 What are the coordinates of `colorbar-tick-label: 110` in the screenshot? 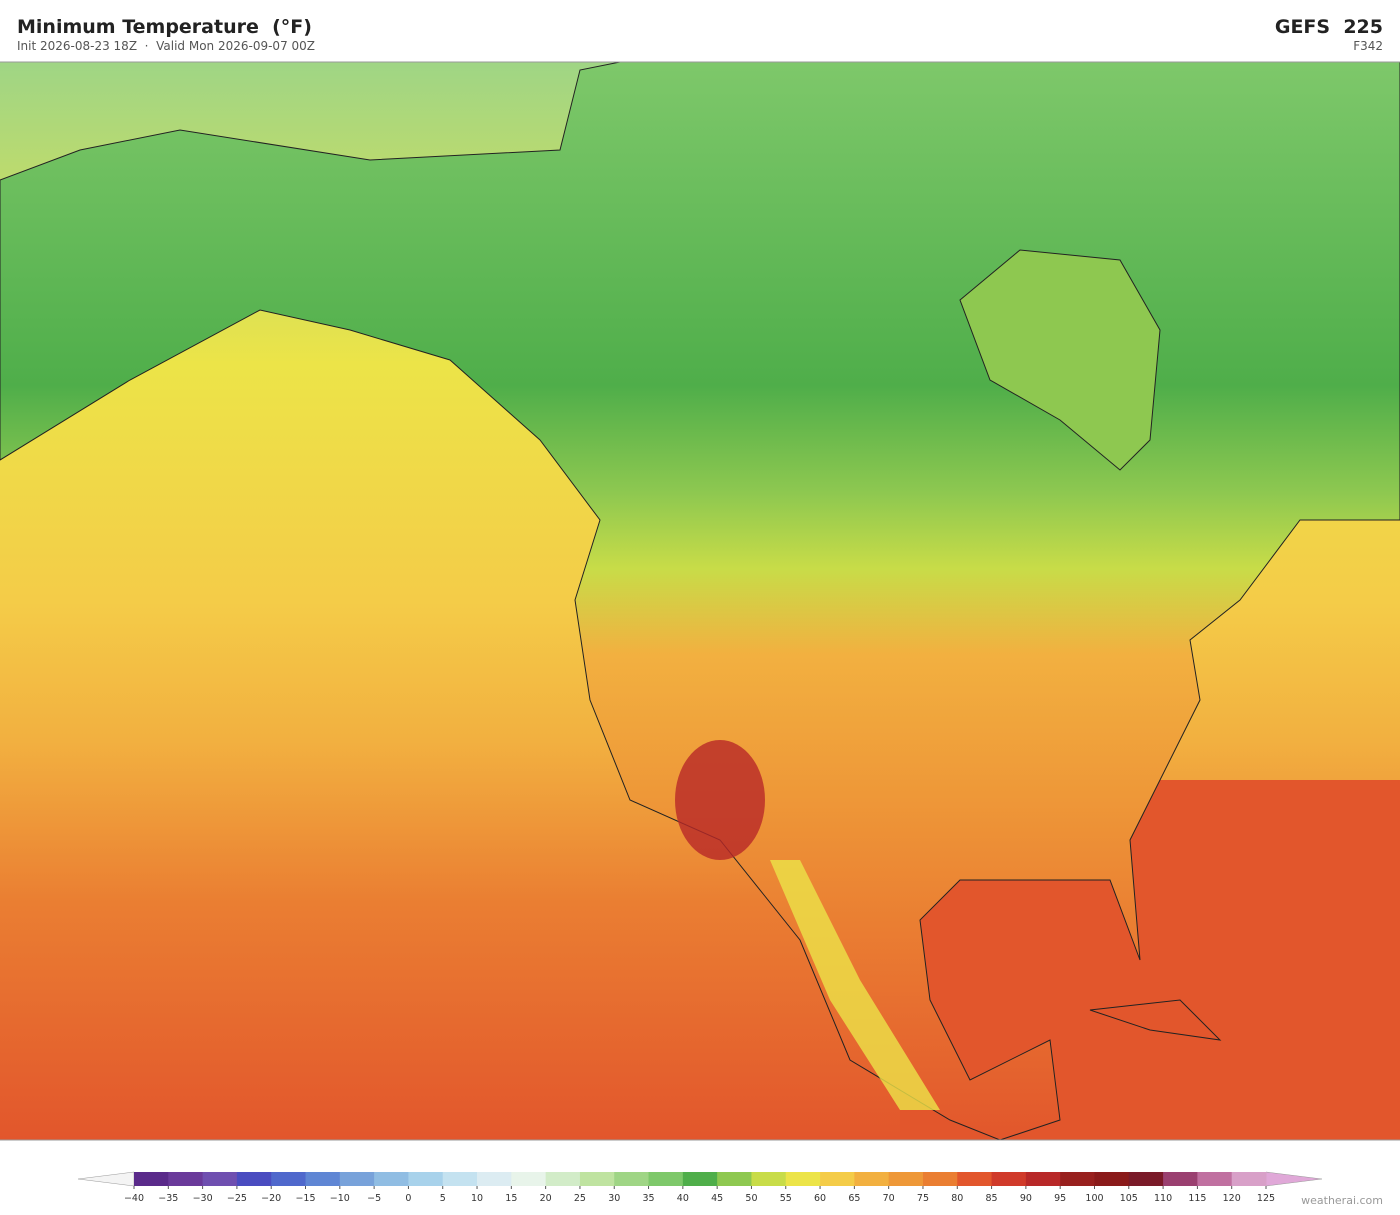 It's located at (1163, 1198).